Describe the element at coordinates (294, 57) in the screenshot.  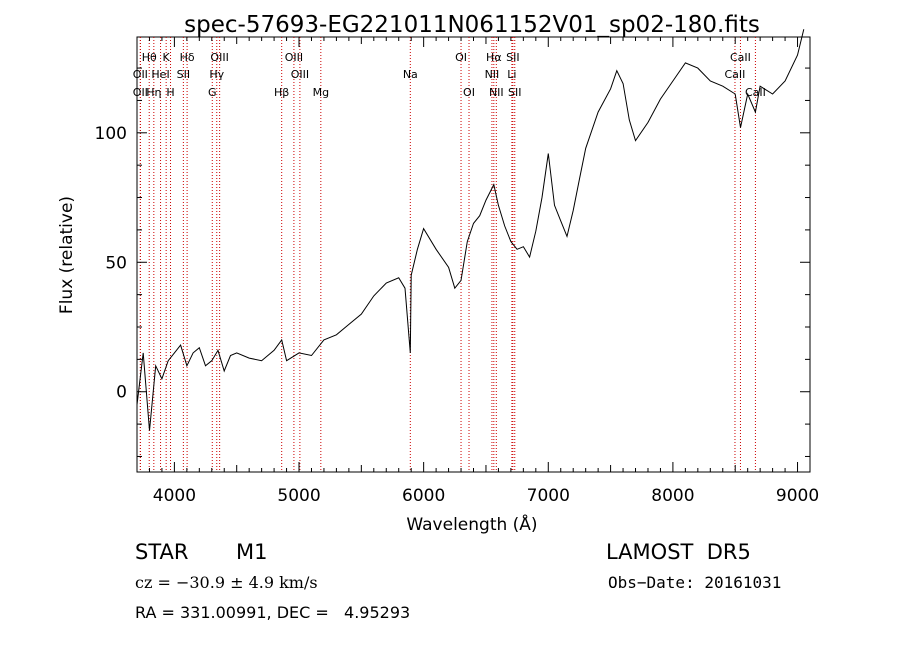
I see `line-label-13: OIII` at that location.